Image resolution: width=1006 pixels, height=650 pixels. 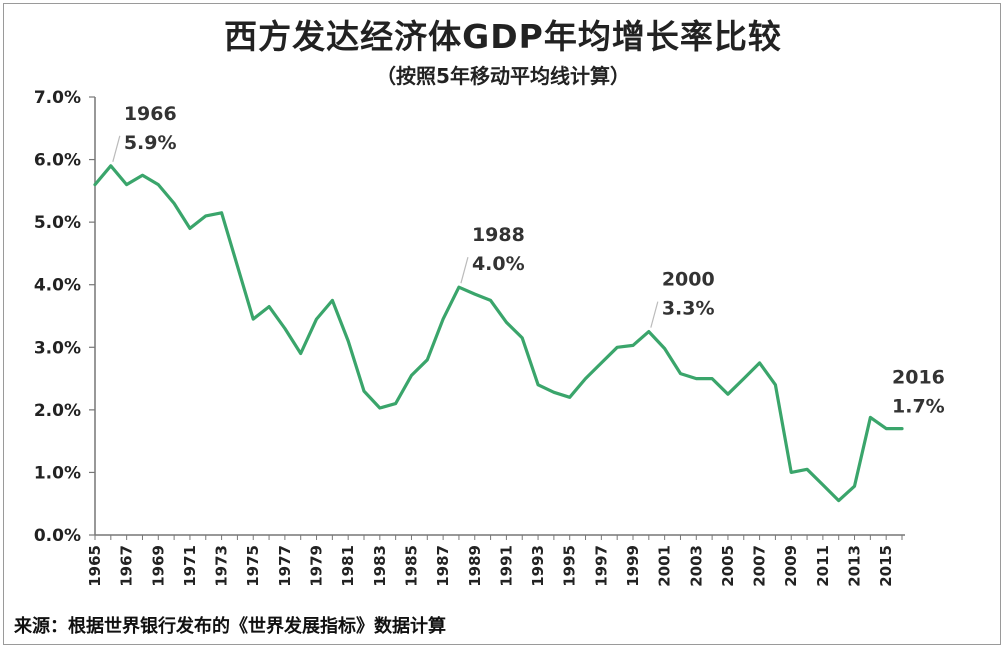 What do you see at coordinates (823, 566) in the screenshot?
I see `x-tick-label: 2011` at bounding box center [823, 566].